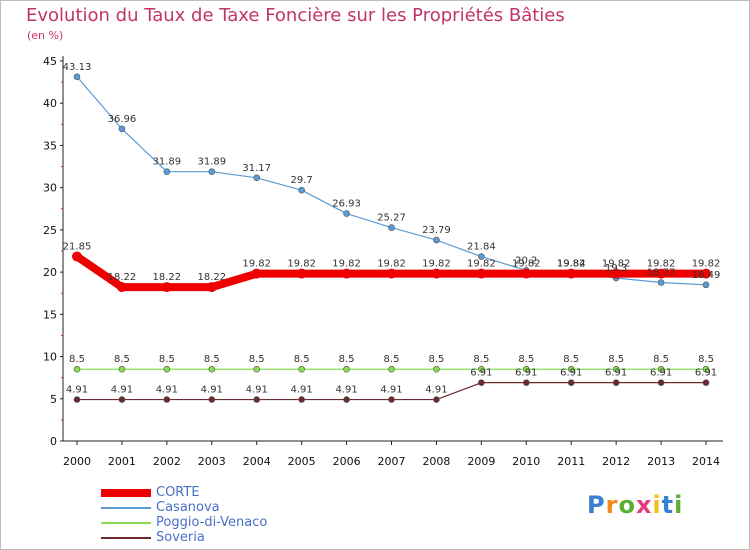  Describe the element at coordinates (346, 204) in the screenshot. I see `data-label: 26.93` at that location.